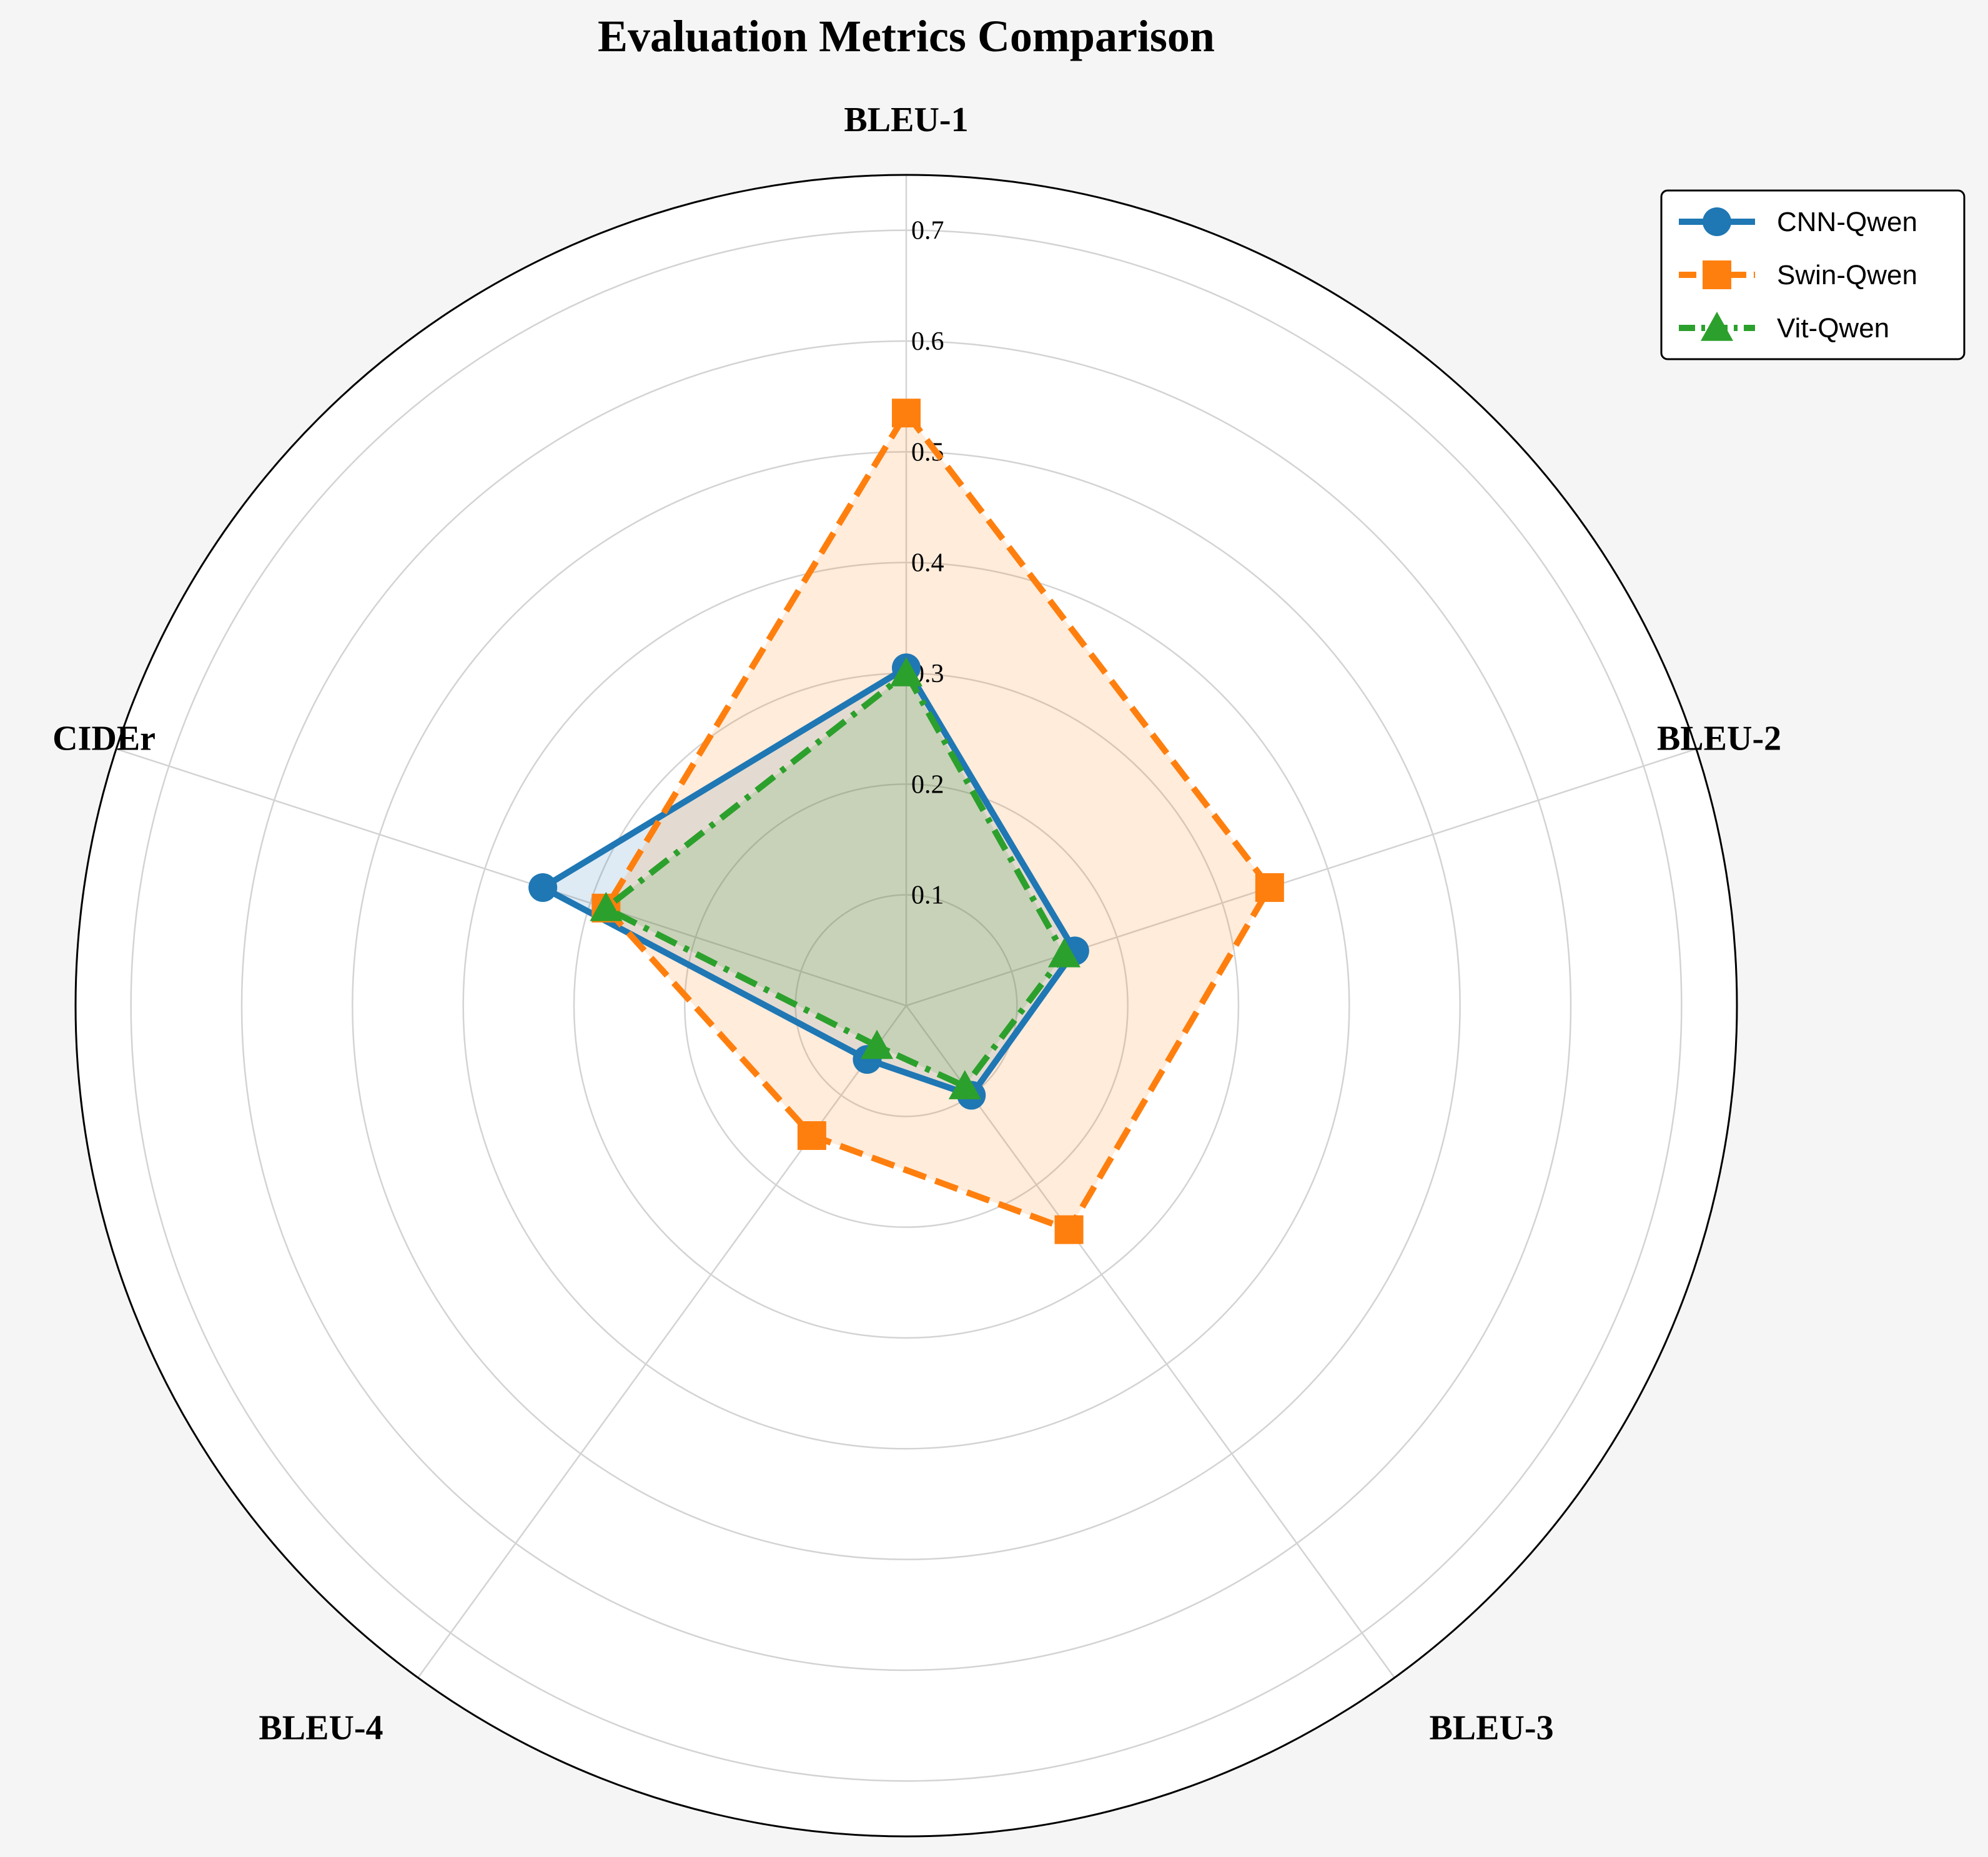 This screenshot has height=1857, width=1988. What do you see at coordinates (104, 738) in the screenshot?
I see `axis-label-cider: CIDEr` at bounding box center [104, 738].